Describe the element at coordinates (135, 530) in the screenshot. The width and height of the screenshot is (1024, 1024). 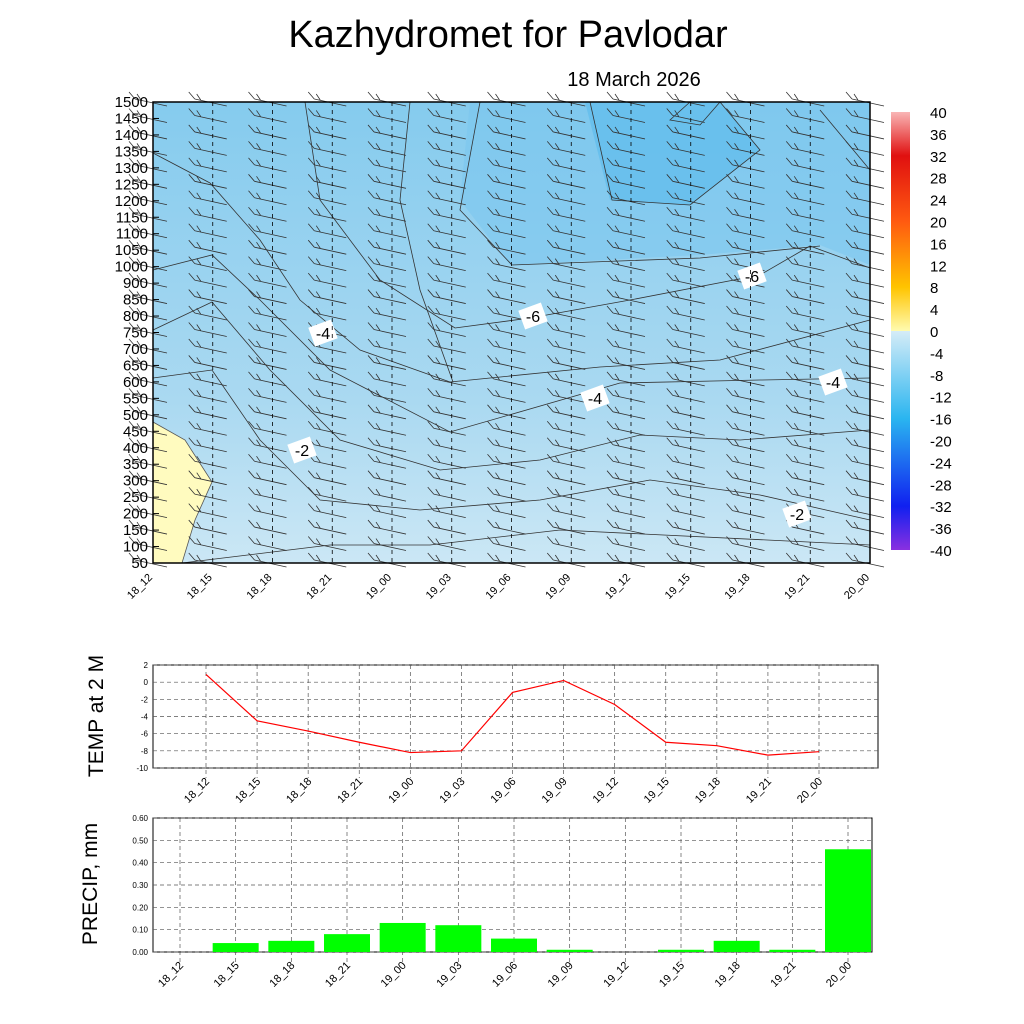
I see `y-tick-label: 150` at that location.